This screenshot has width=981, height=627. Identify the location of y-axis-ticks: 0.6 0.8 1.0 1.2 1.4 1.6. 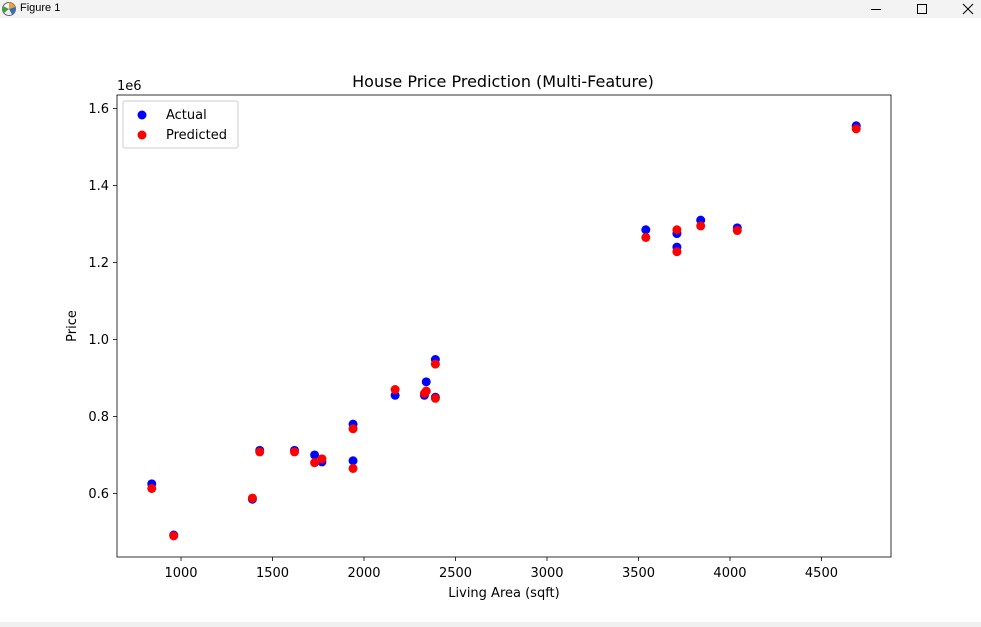
(102, 302).